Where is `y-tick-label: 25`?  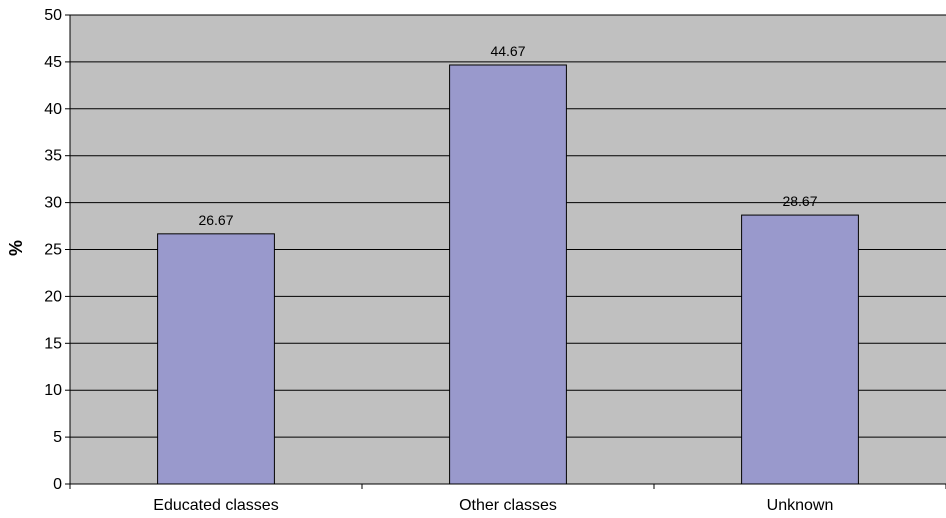
y-tick-label: 25 is located at coordinates (53, 250).